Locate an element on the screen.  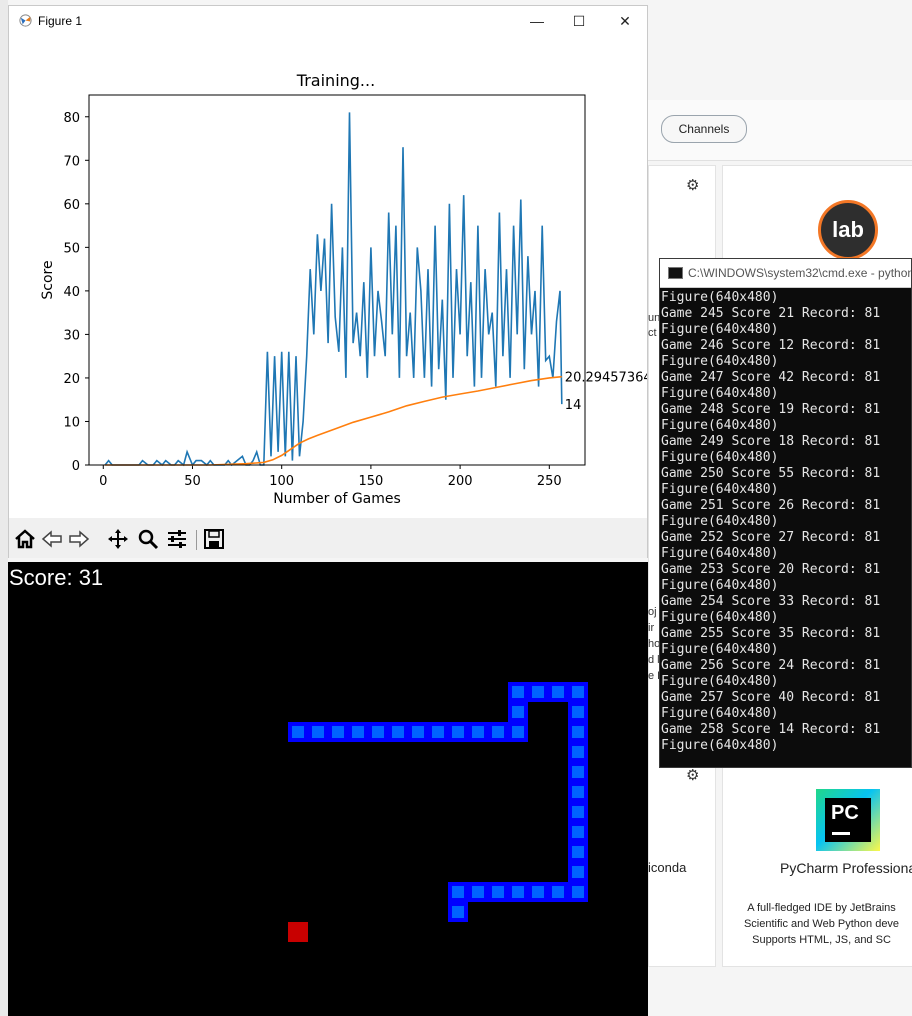
pycharm-logo-text: PC is located at coordinates (845, 813).